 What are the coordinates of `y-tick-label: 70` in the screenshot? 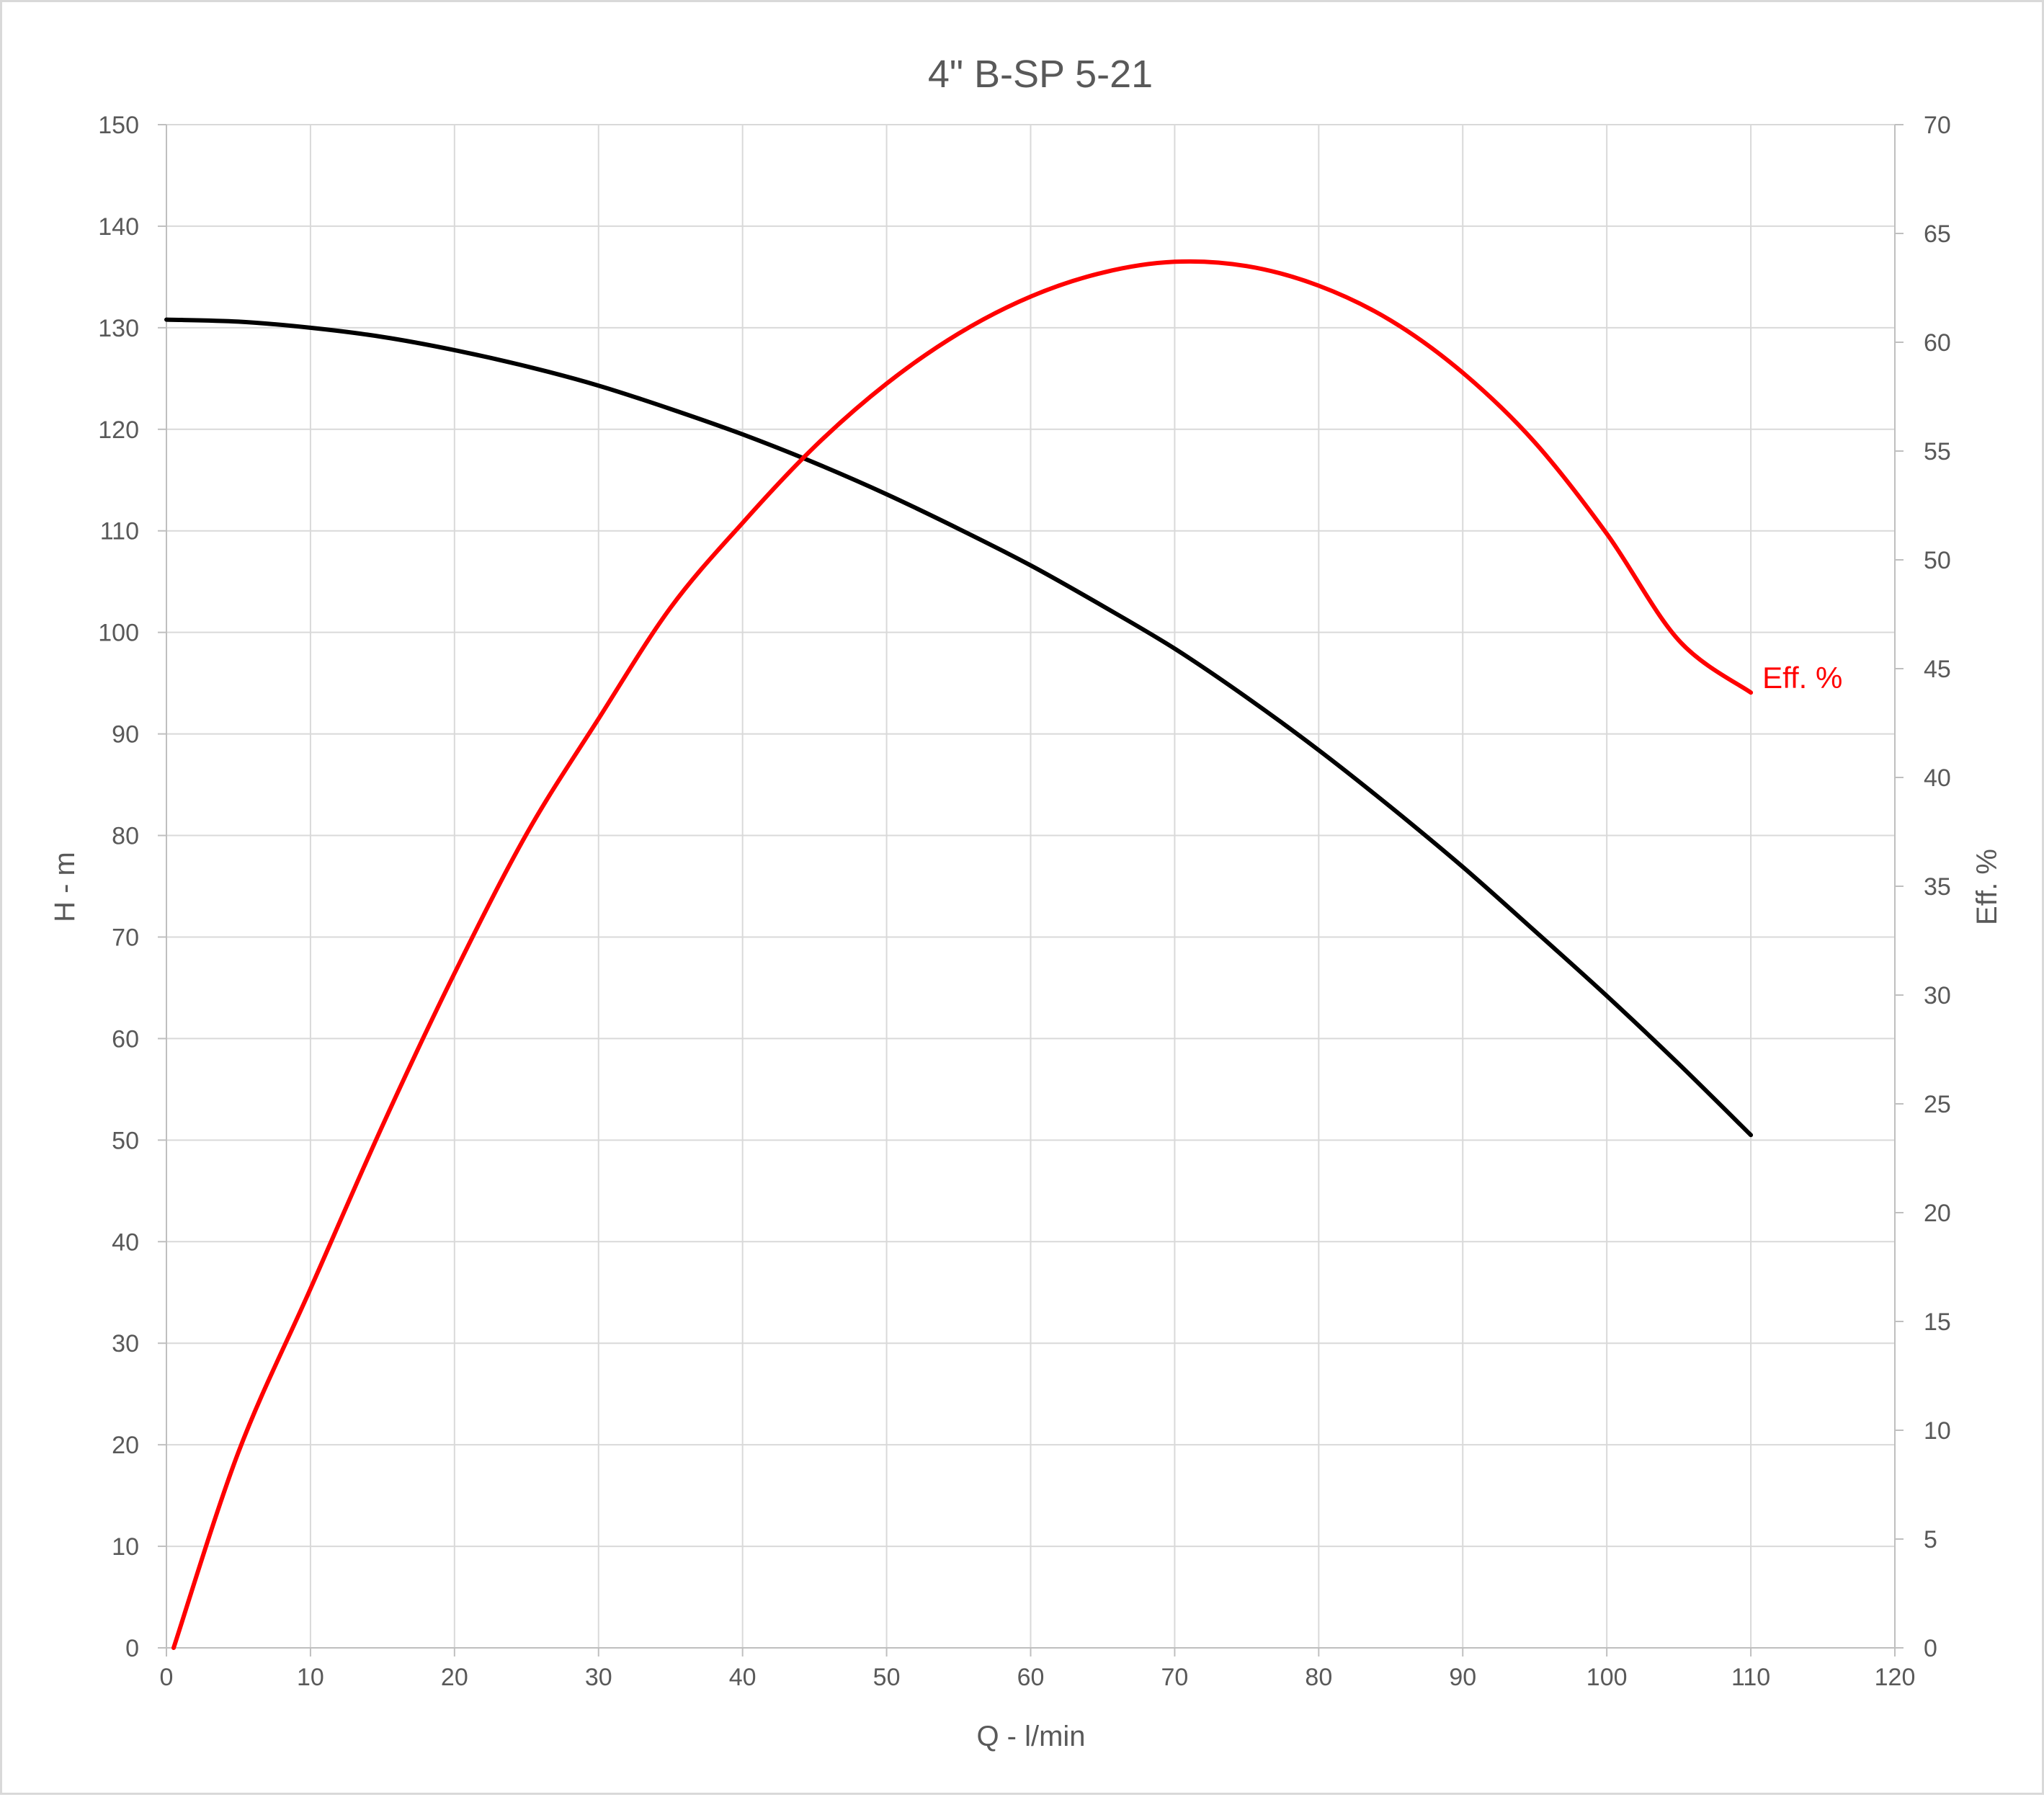 It's located at (125, 937).